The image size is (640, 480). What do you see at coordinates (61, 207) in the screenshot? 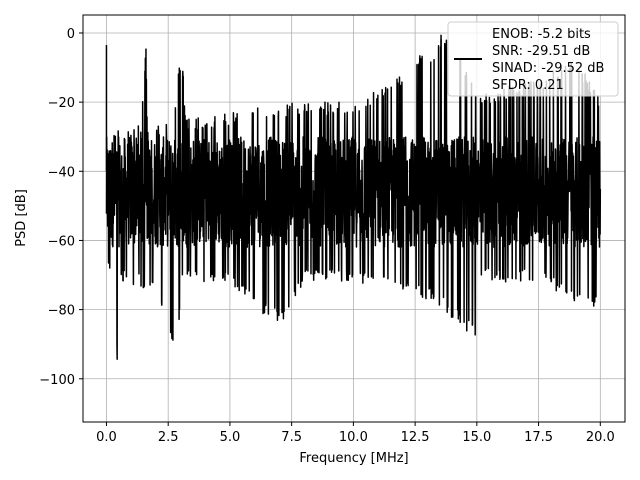
I see `y-axis-ticks: 0 −20 −40 −60 −80 −100` at bounding box center [61, 207].